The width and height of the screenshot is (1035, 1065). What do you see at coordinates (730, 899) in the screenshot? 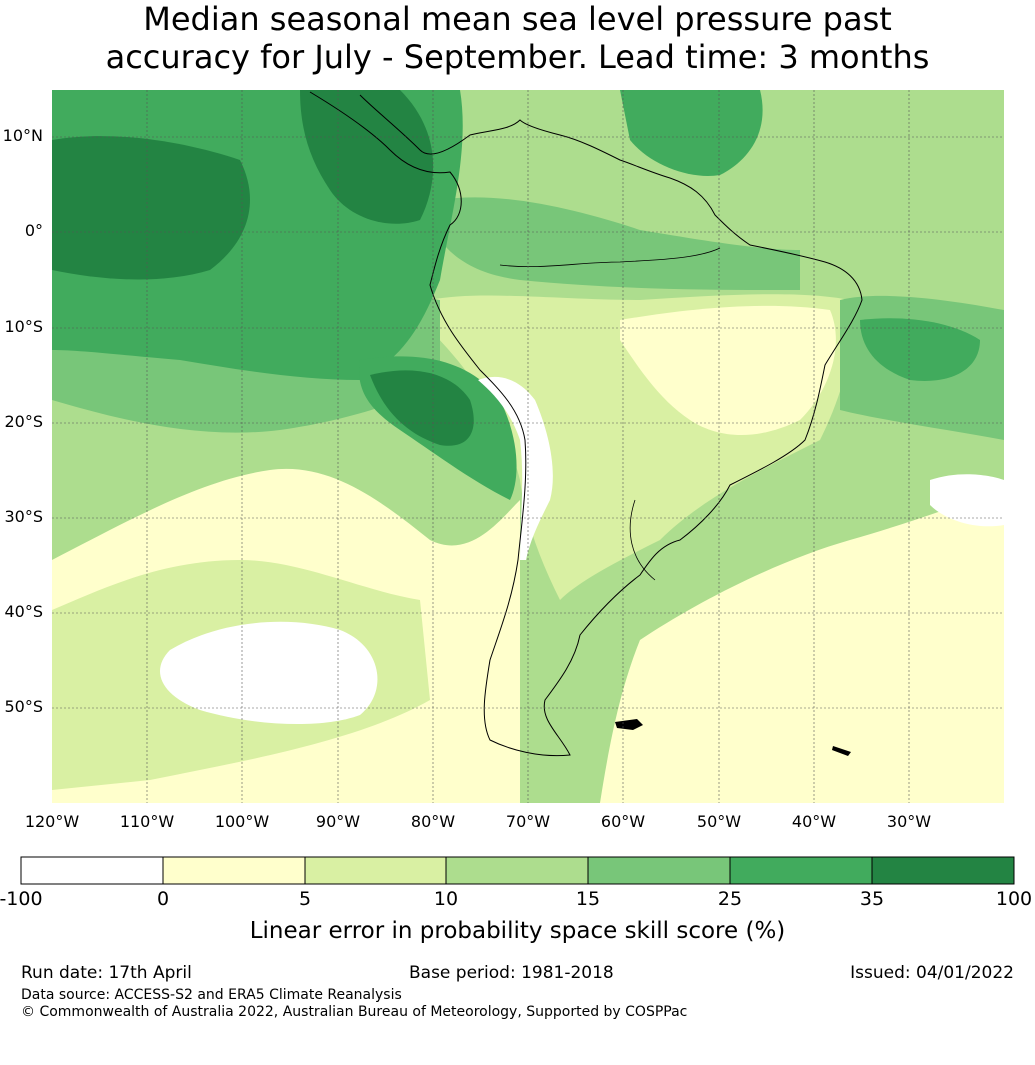
I see `colorbar-tick-6: 25` at bounding box center [730, 899].